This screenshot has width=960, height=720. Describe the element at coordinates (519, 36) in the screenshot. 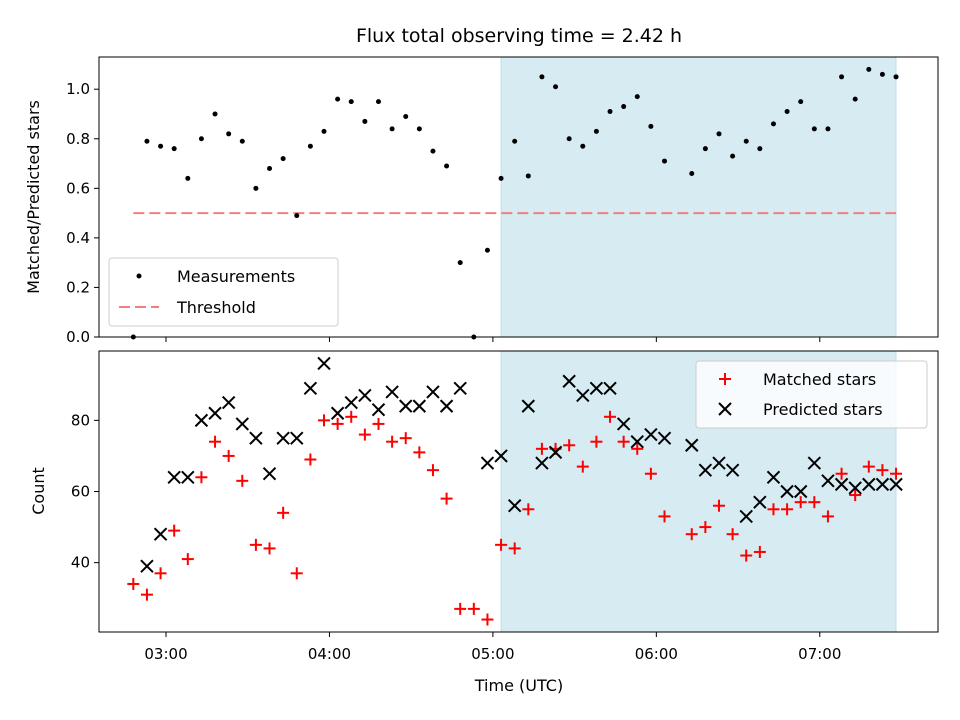

I see `chart-title: Flux total observing time = 2.42 h` at that location.